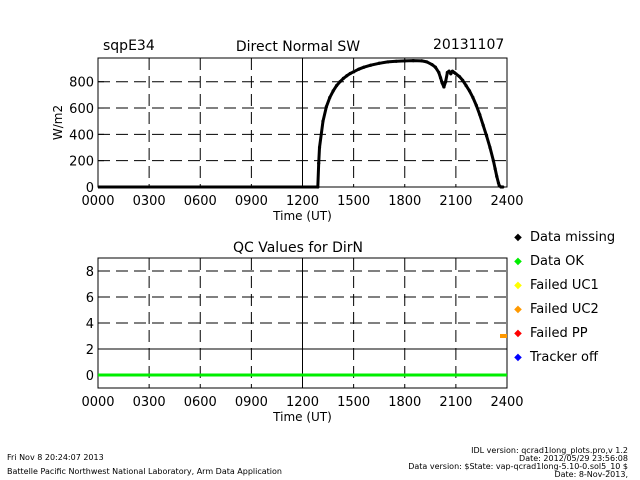 Image resolution: width=640 pixels, height=480 pixels. What do you see at coordinates (81, 83) in the screenshot?
I see `y-tick-label: 800` at bounding box center [81, 83].